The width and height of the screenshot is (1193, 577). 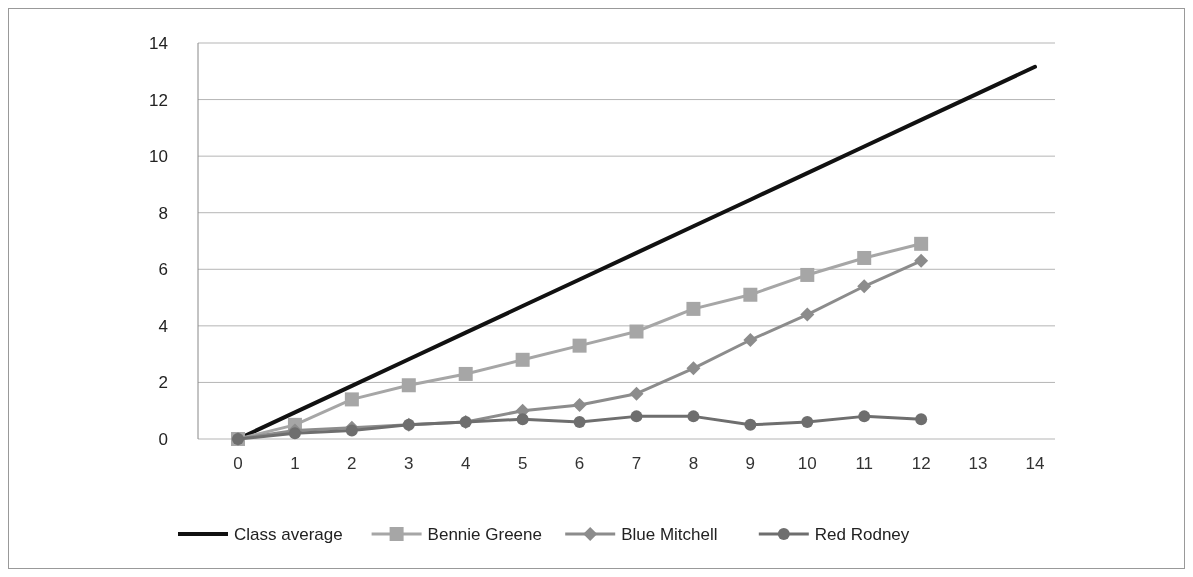 I want to click on y-tick-label: 8, so click(x=163, y=213).